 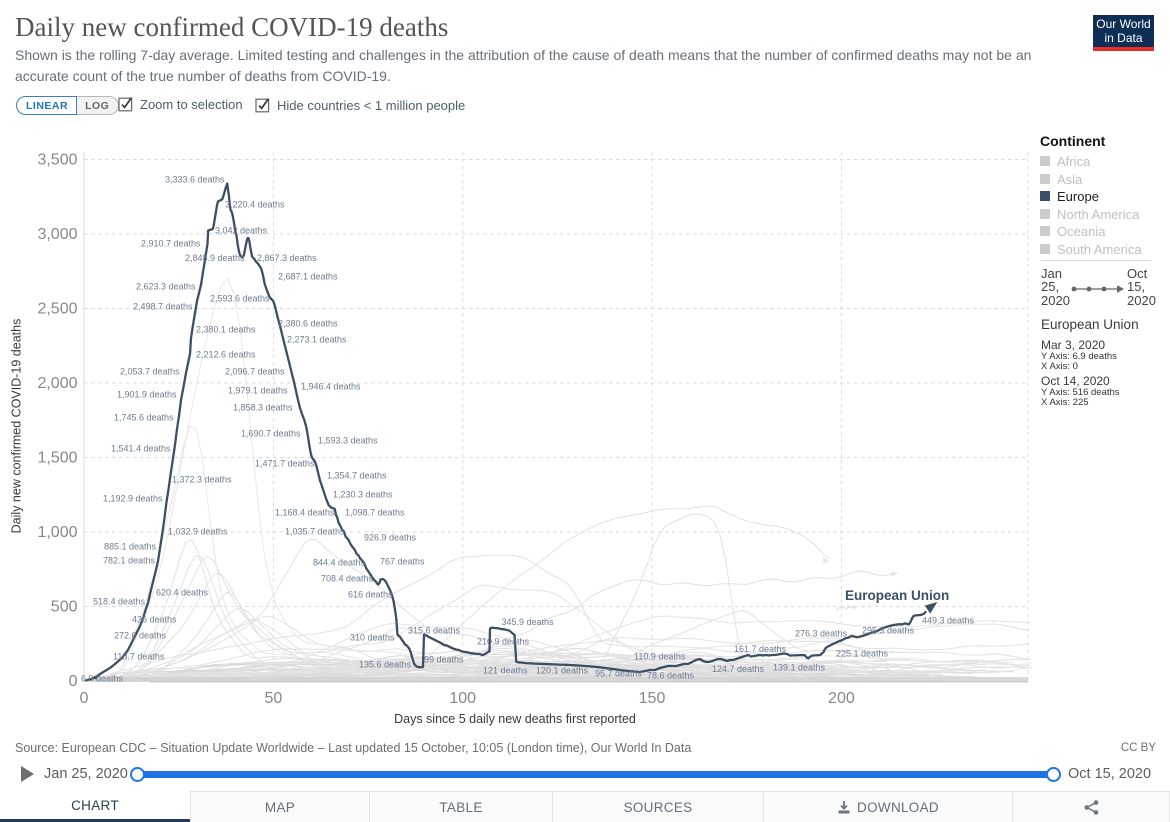 I want to click on svg-text: 345.9 deaths, so click(x=528, y=622).